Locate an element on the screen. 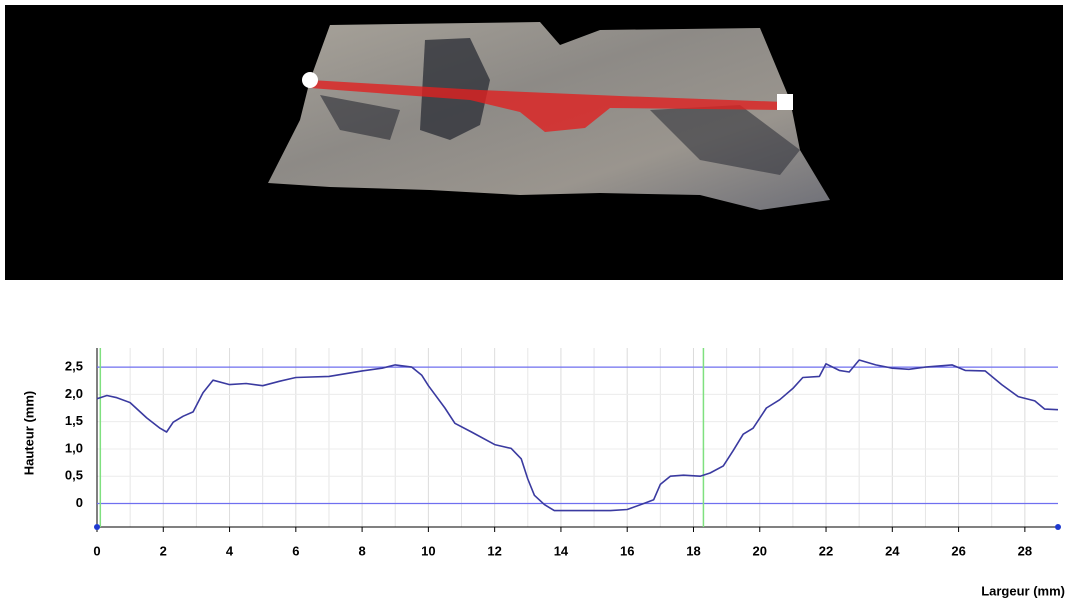  profile-end is located at coordinates (785, 102).